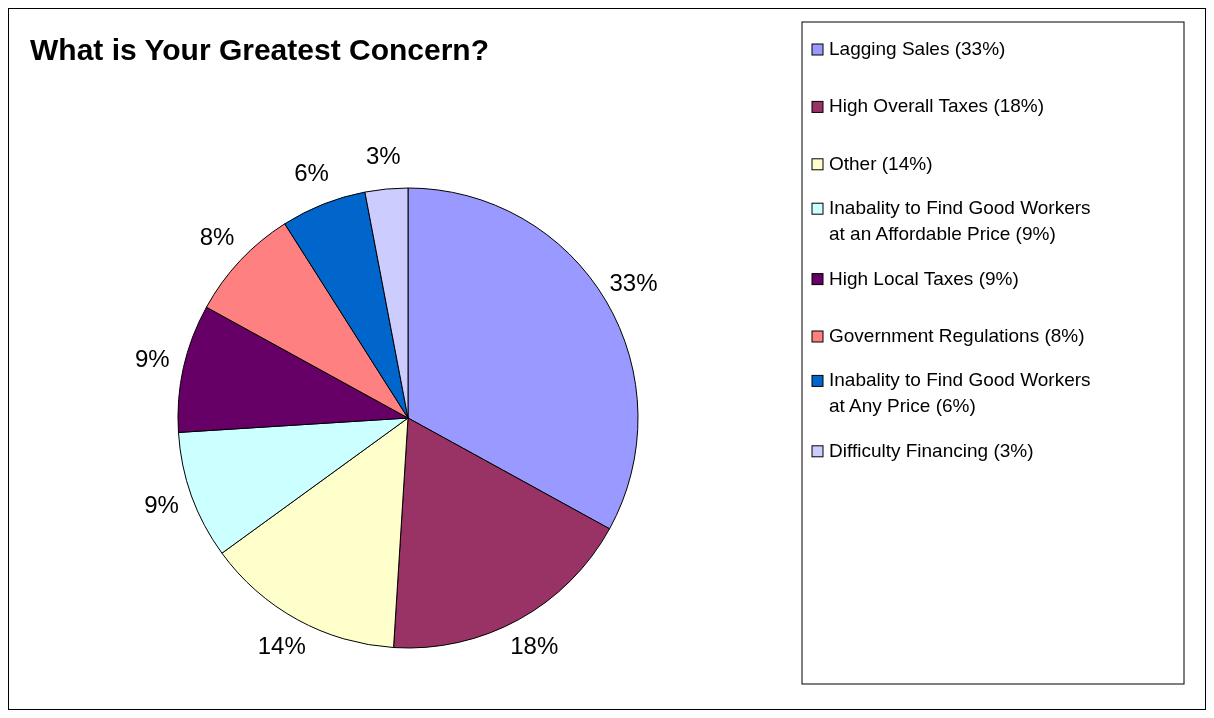 The width and height of the screenshot is (1214, 718). What do you see at coordinates (931, 450) in the screenshot?
I see `legend-label: Difficulty Financing (3%)` at bounding box center [931, 450].